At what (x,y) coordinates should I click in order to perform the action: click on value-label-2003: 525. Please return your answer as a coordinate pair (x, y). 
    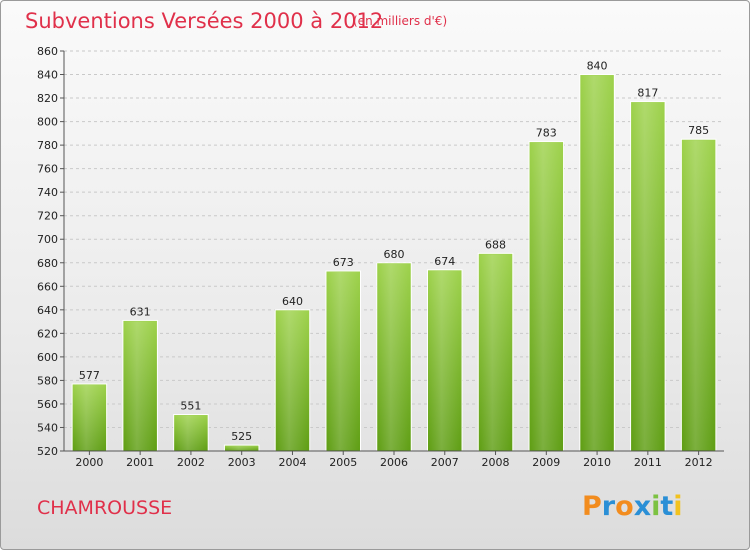
    Looking at the image, I should click on (241, 436).